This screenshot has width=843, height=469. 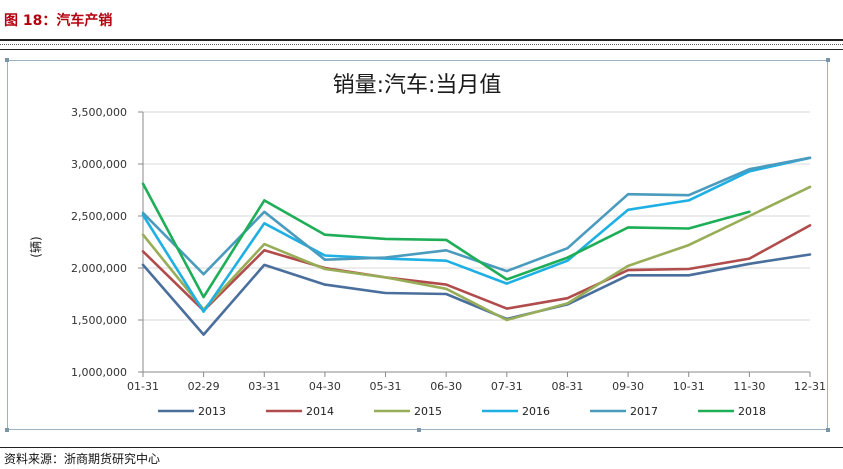 I want to click on x-tick-label: 10-31, so click(x=689, y=386).